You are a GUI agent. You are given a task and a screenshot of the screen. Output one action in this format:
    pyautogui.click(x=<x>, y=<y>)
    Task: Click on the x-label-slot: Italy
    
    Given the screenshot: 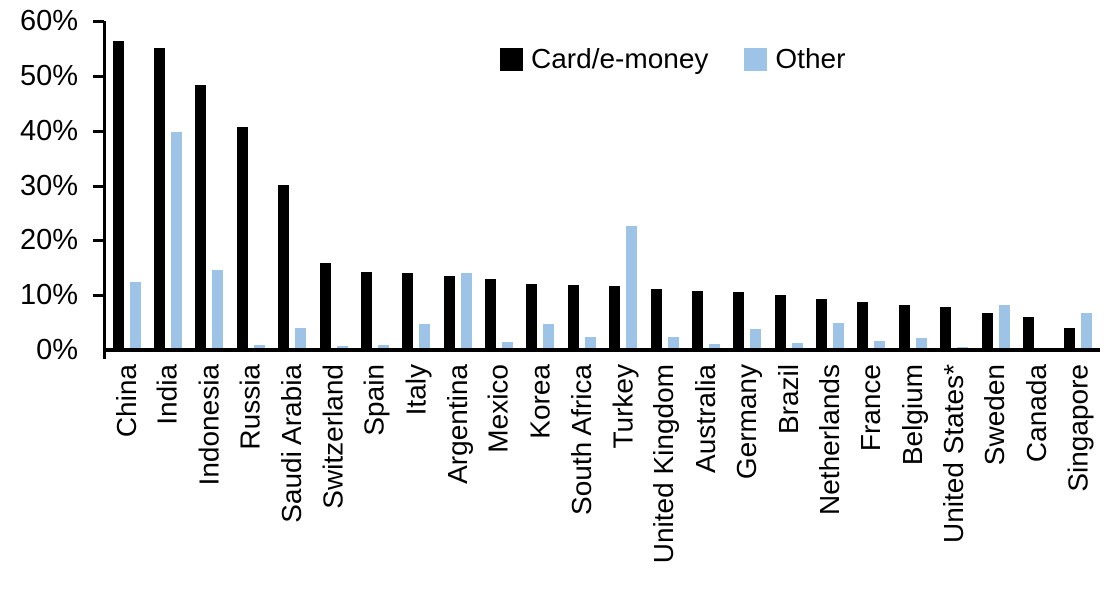 What is the action you would take?
    pyautogui.click(x=416, y=474)
    